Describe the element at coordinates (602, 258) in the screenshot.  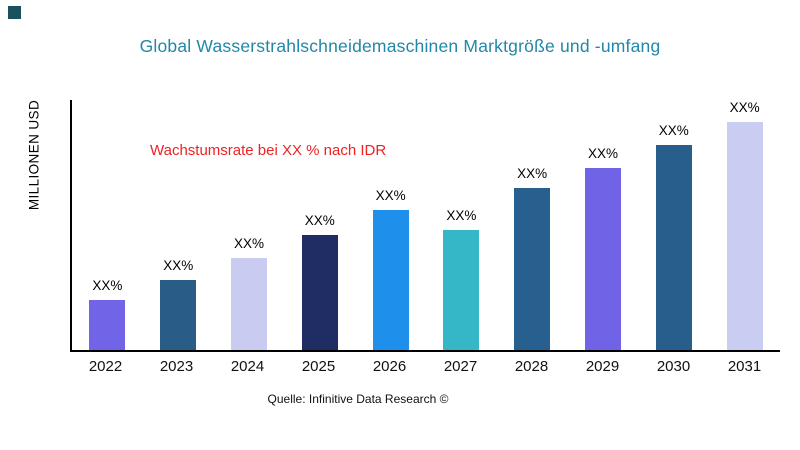
I see `bar-2029` at that location.